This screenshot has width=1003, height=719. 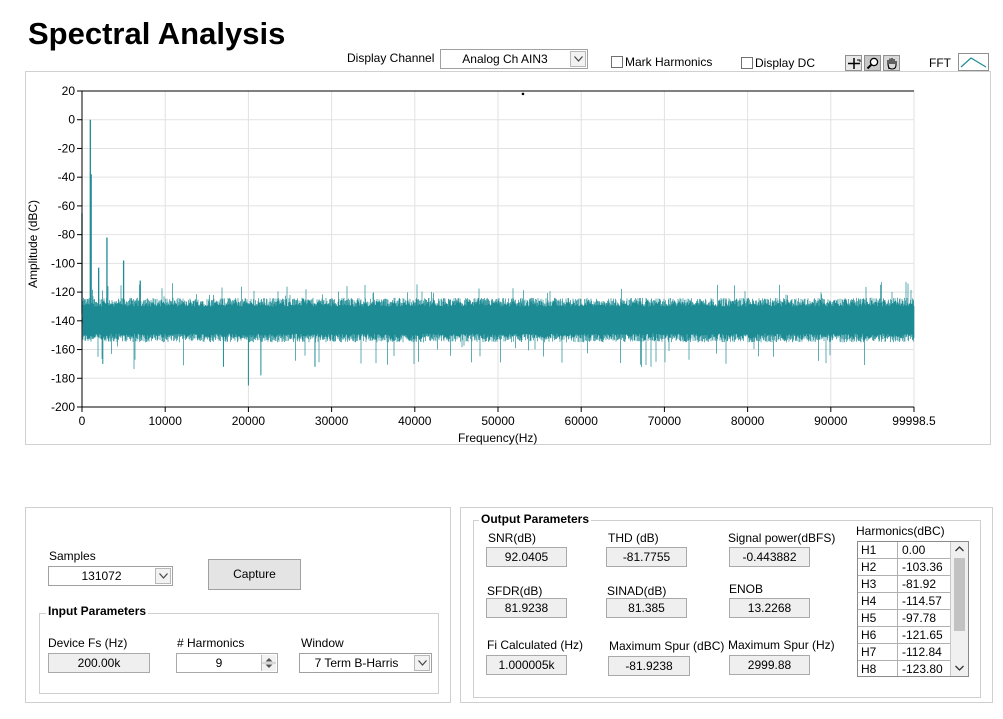 I want to click on snr-indicator: 92.0405, so click(x=526, y=557).